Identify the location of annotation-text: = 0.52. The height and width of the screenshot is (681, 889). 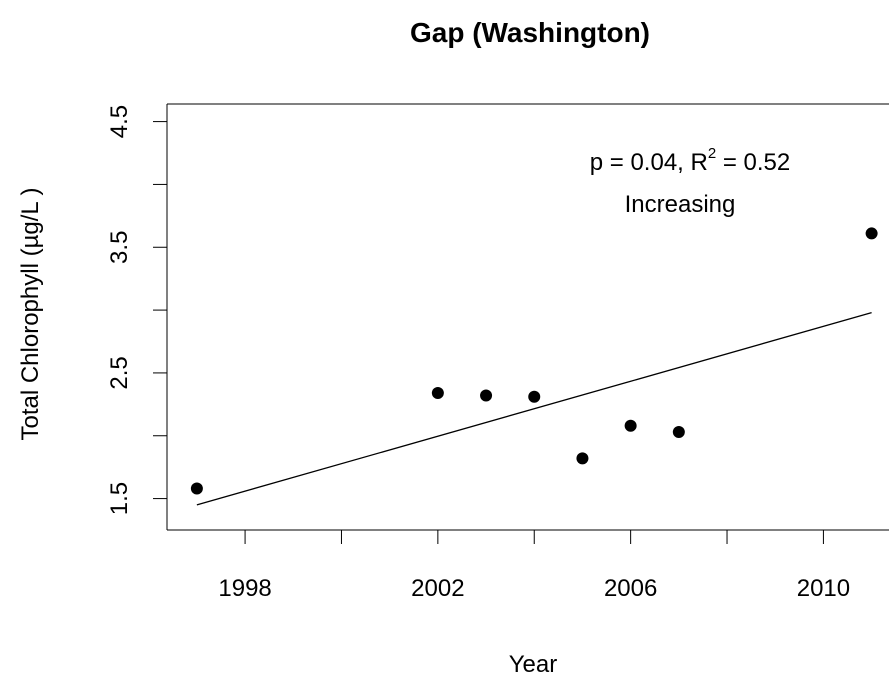
(753, 162).